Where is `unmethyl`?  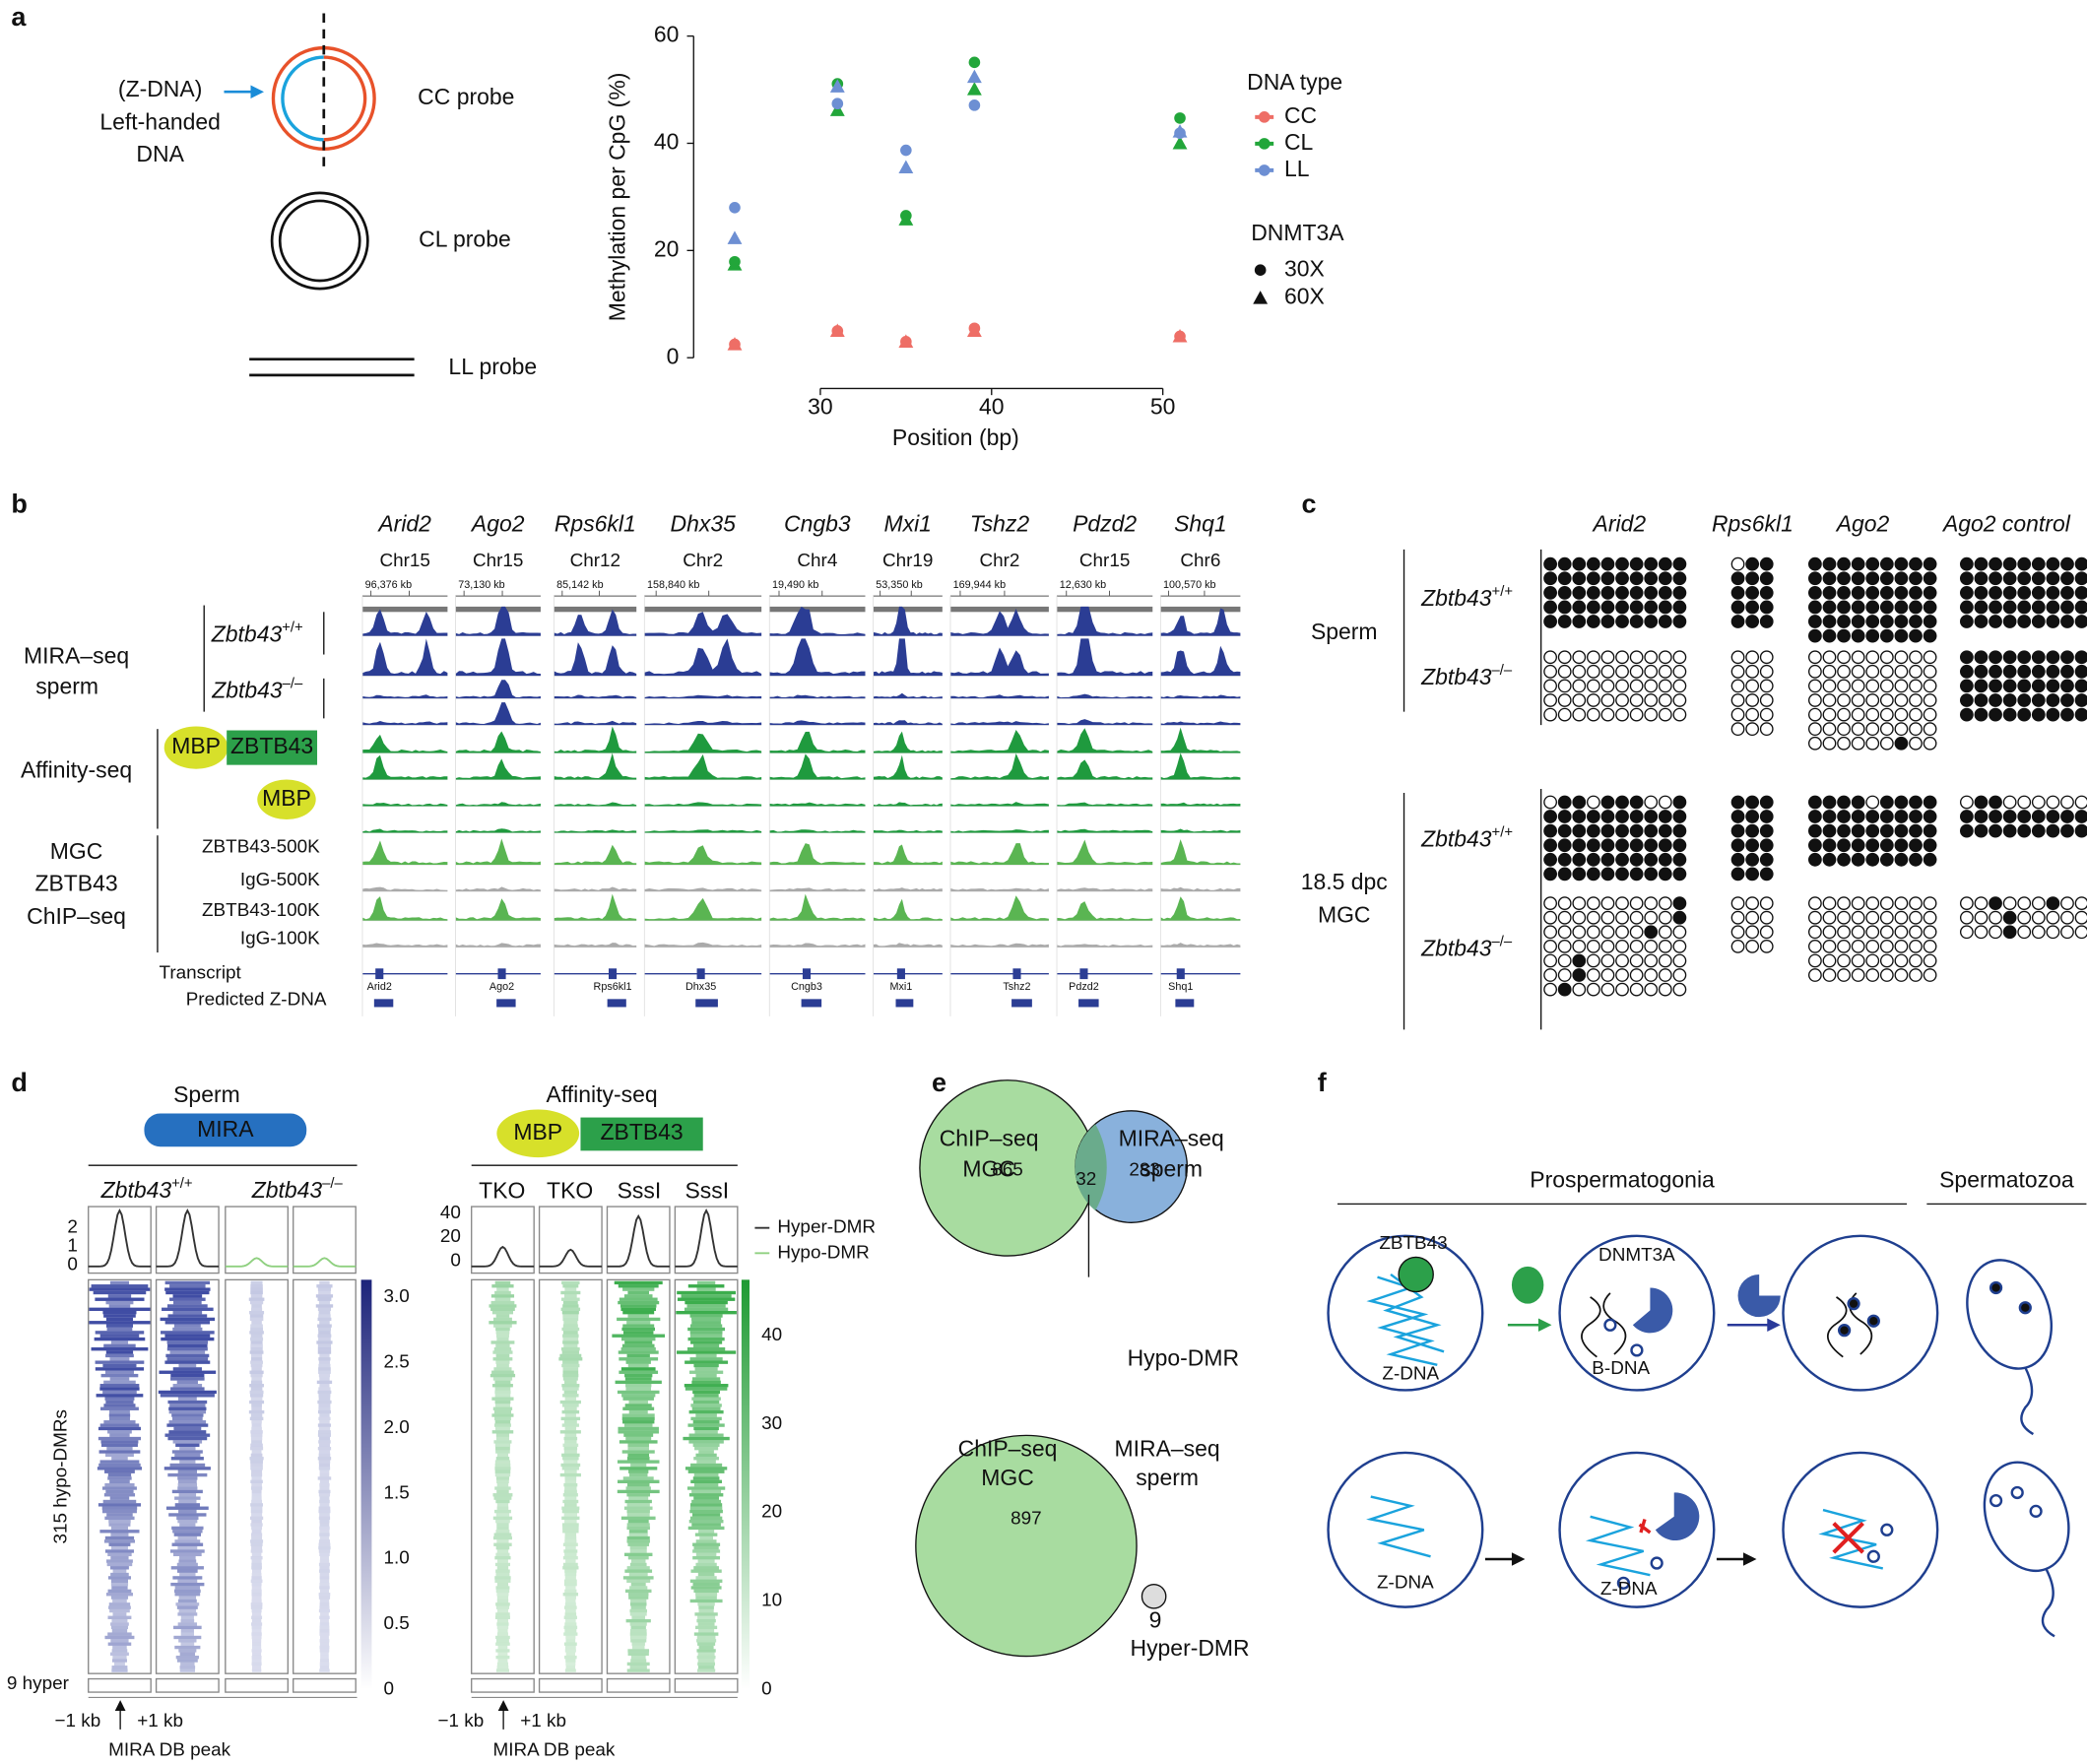 unmethyl is located at coordinates (2036, 1511).